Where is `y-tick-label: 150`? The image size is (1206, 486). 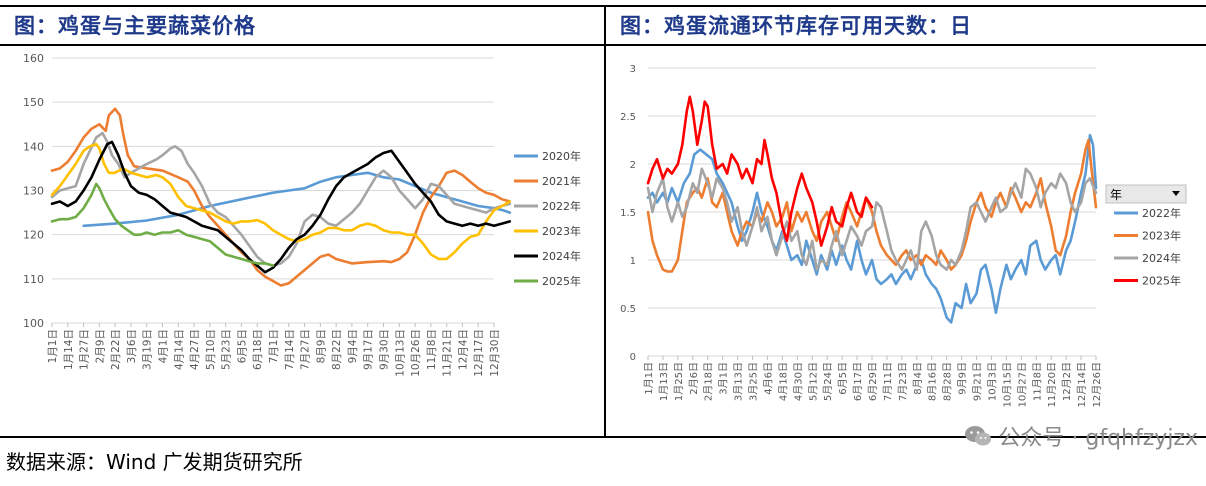 y-tick-label: 150 is located at coordinates (33, 102).